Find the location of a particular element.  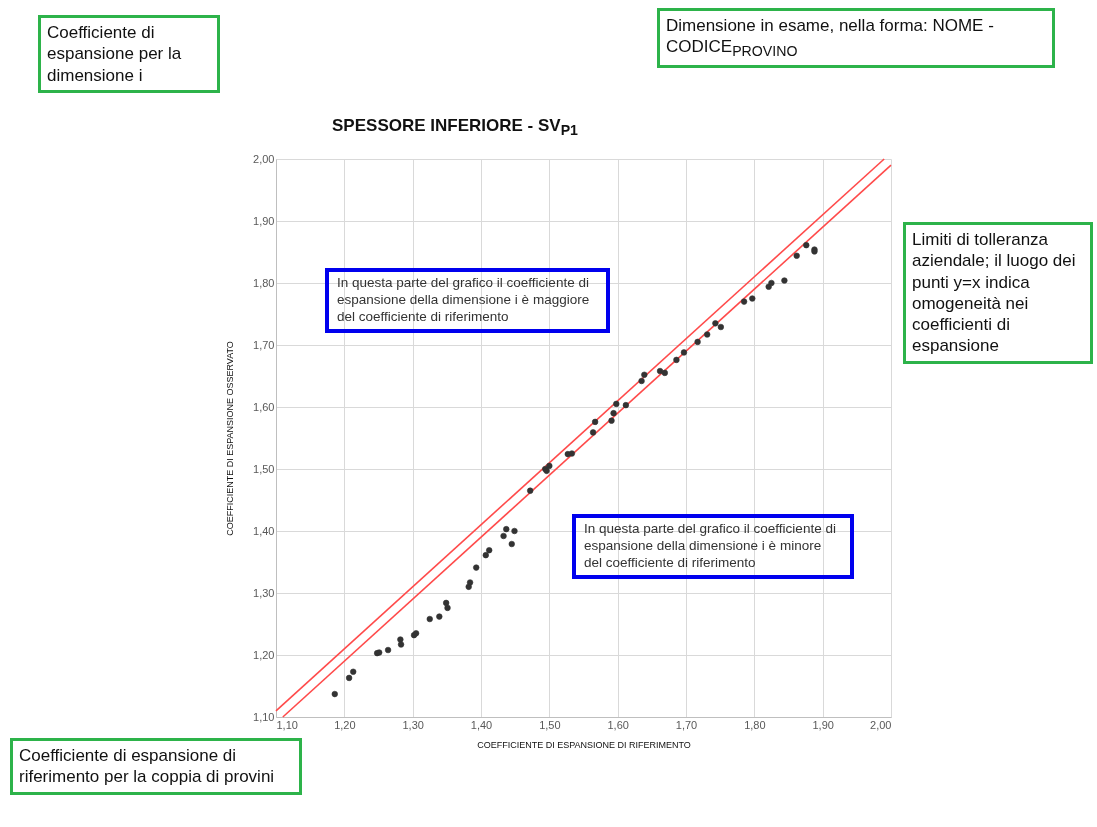

y-tick-label: 1,20 is located at coordinates (264, 654).